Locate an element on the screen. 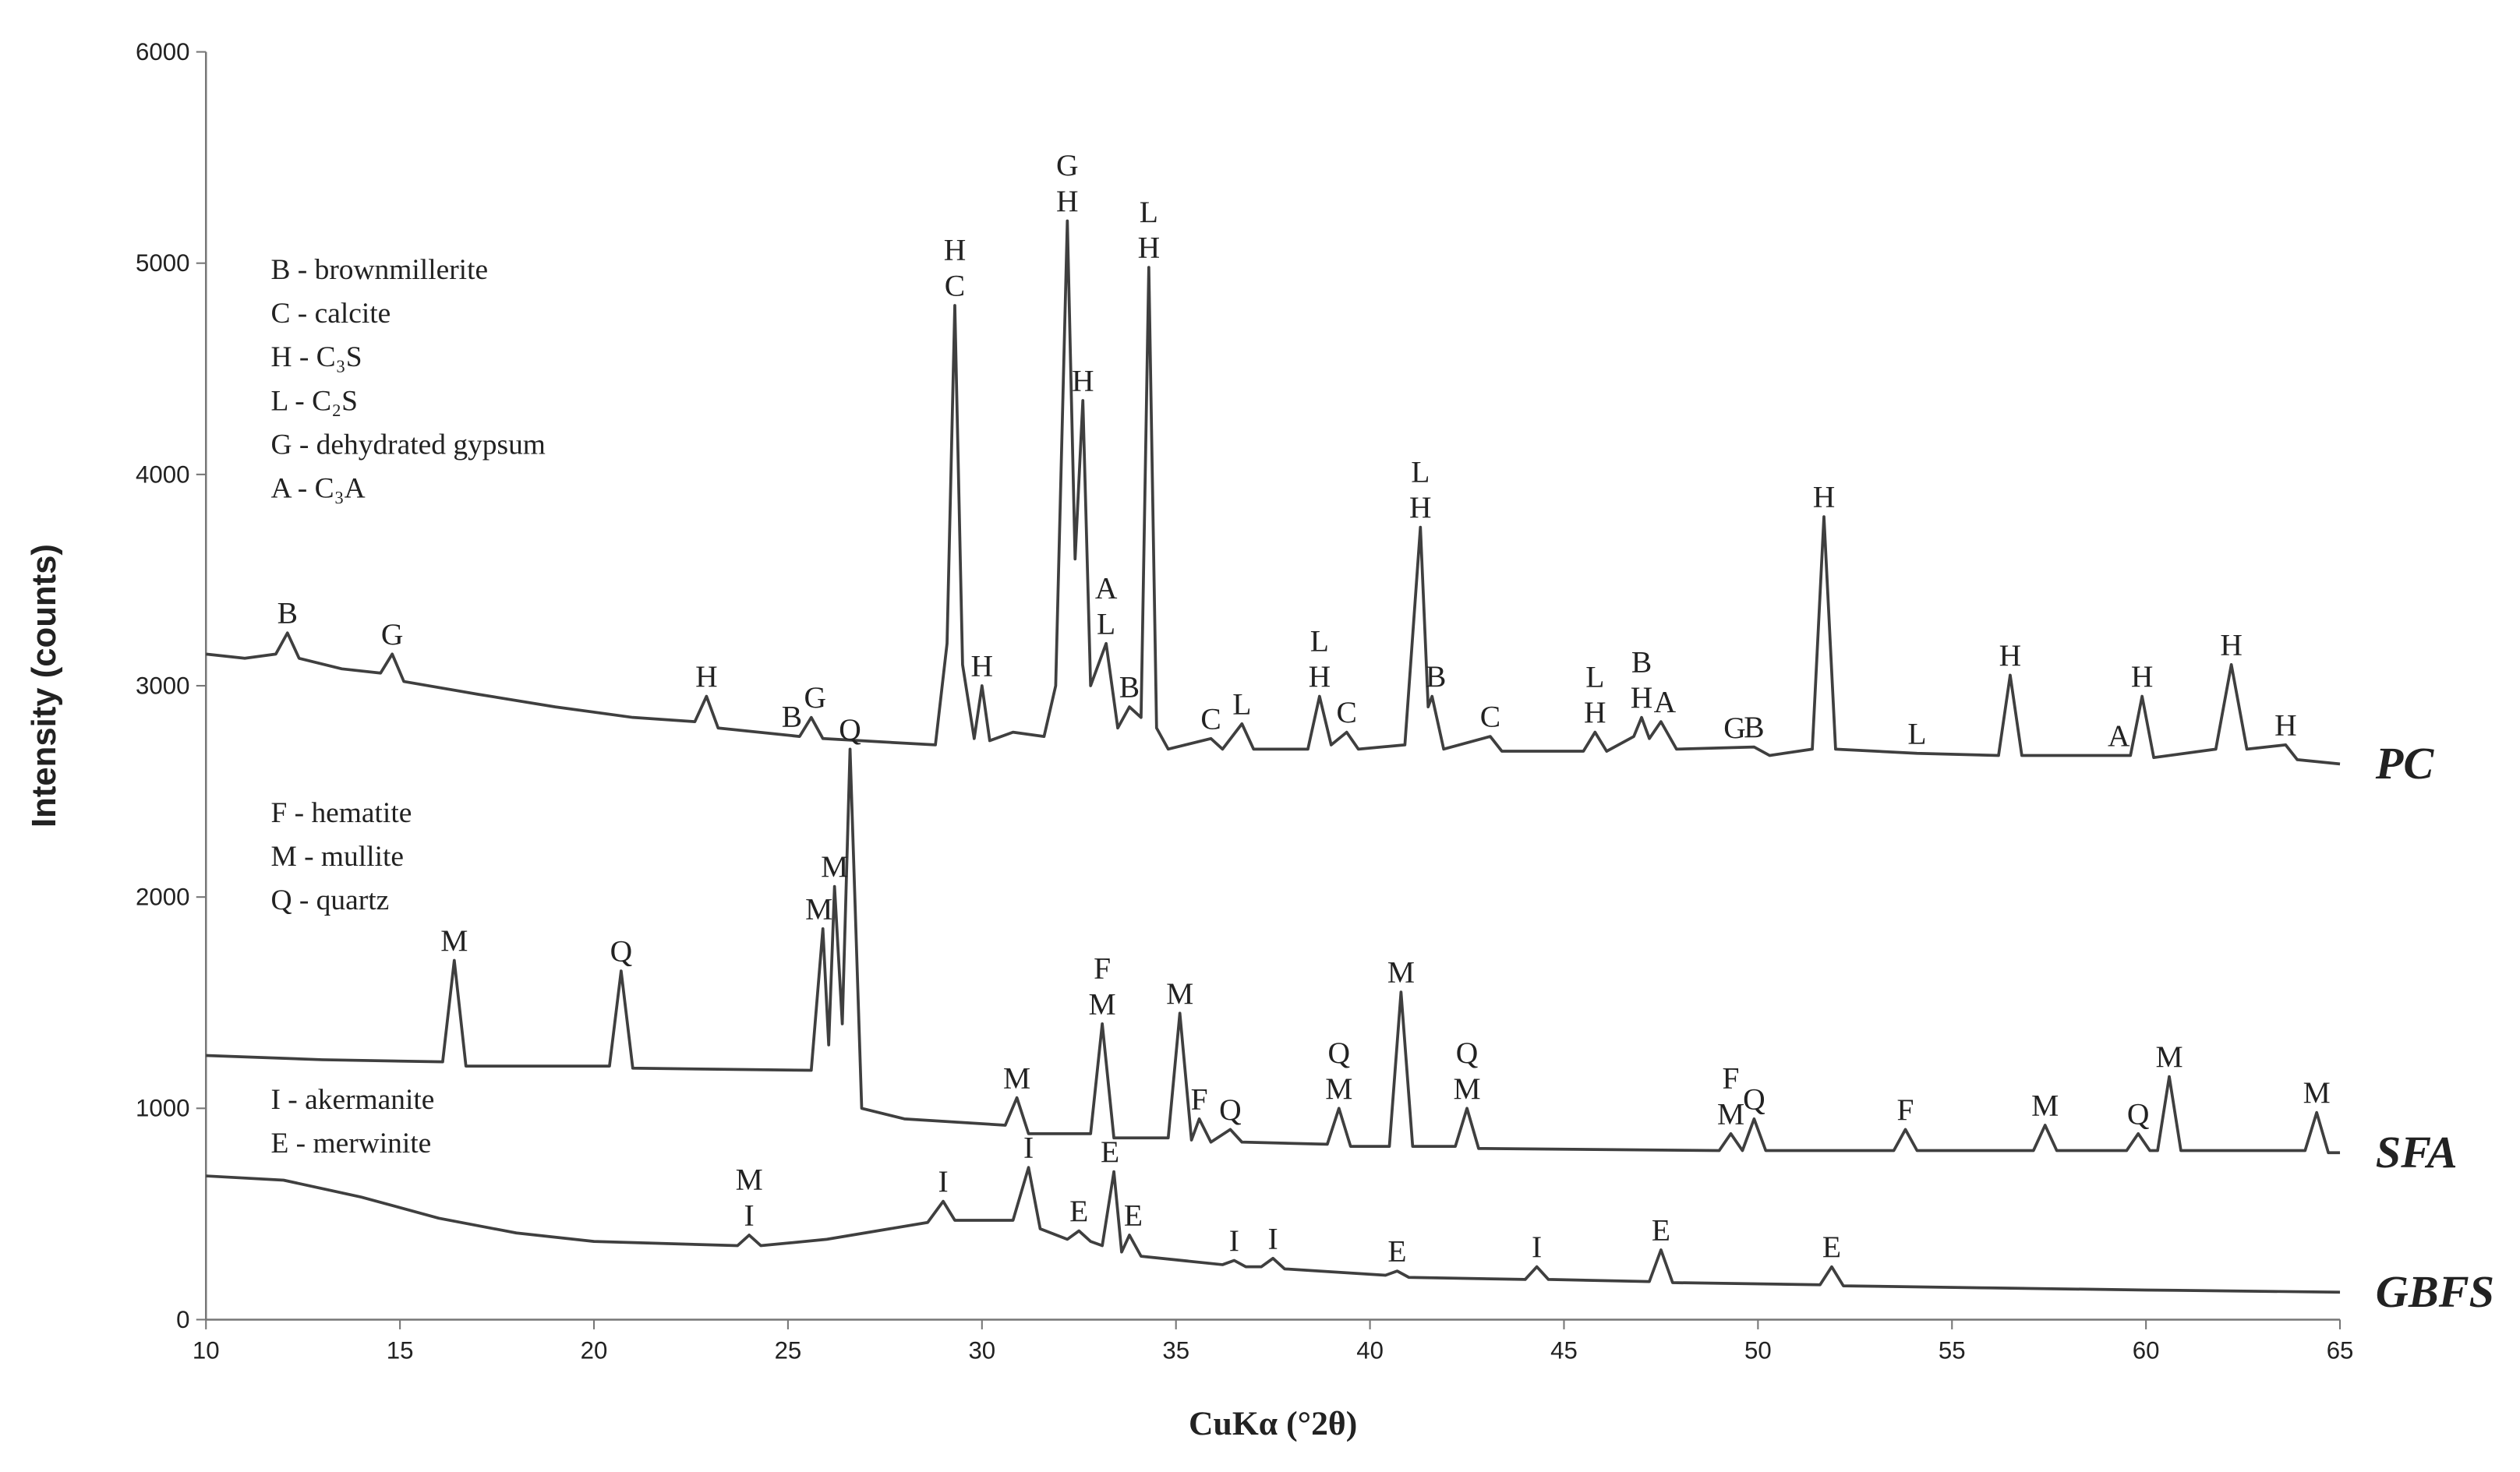 This screenshot has width=2520, height=1472. x-tick-label: 65 is located at coordinates (2340, 1350).